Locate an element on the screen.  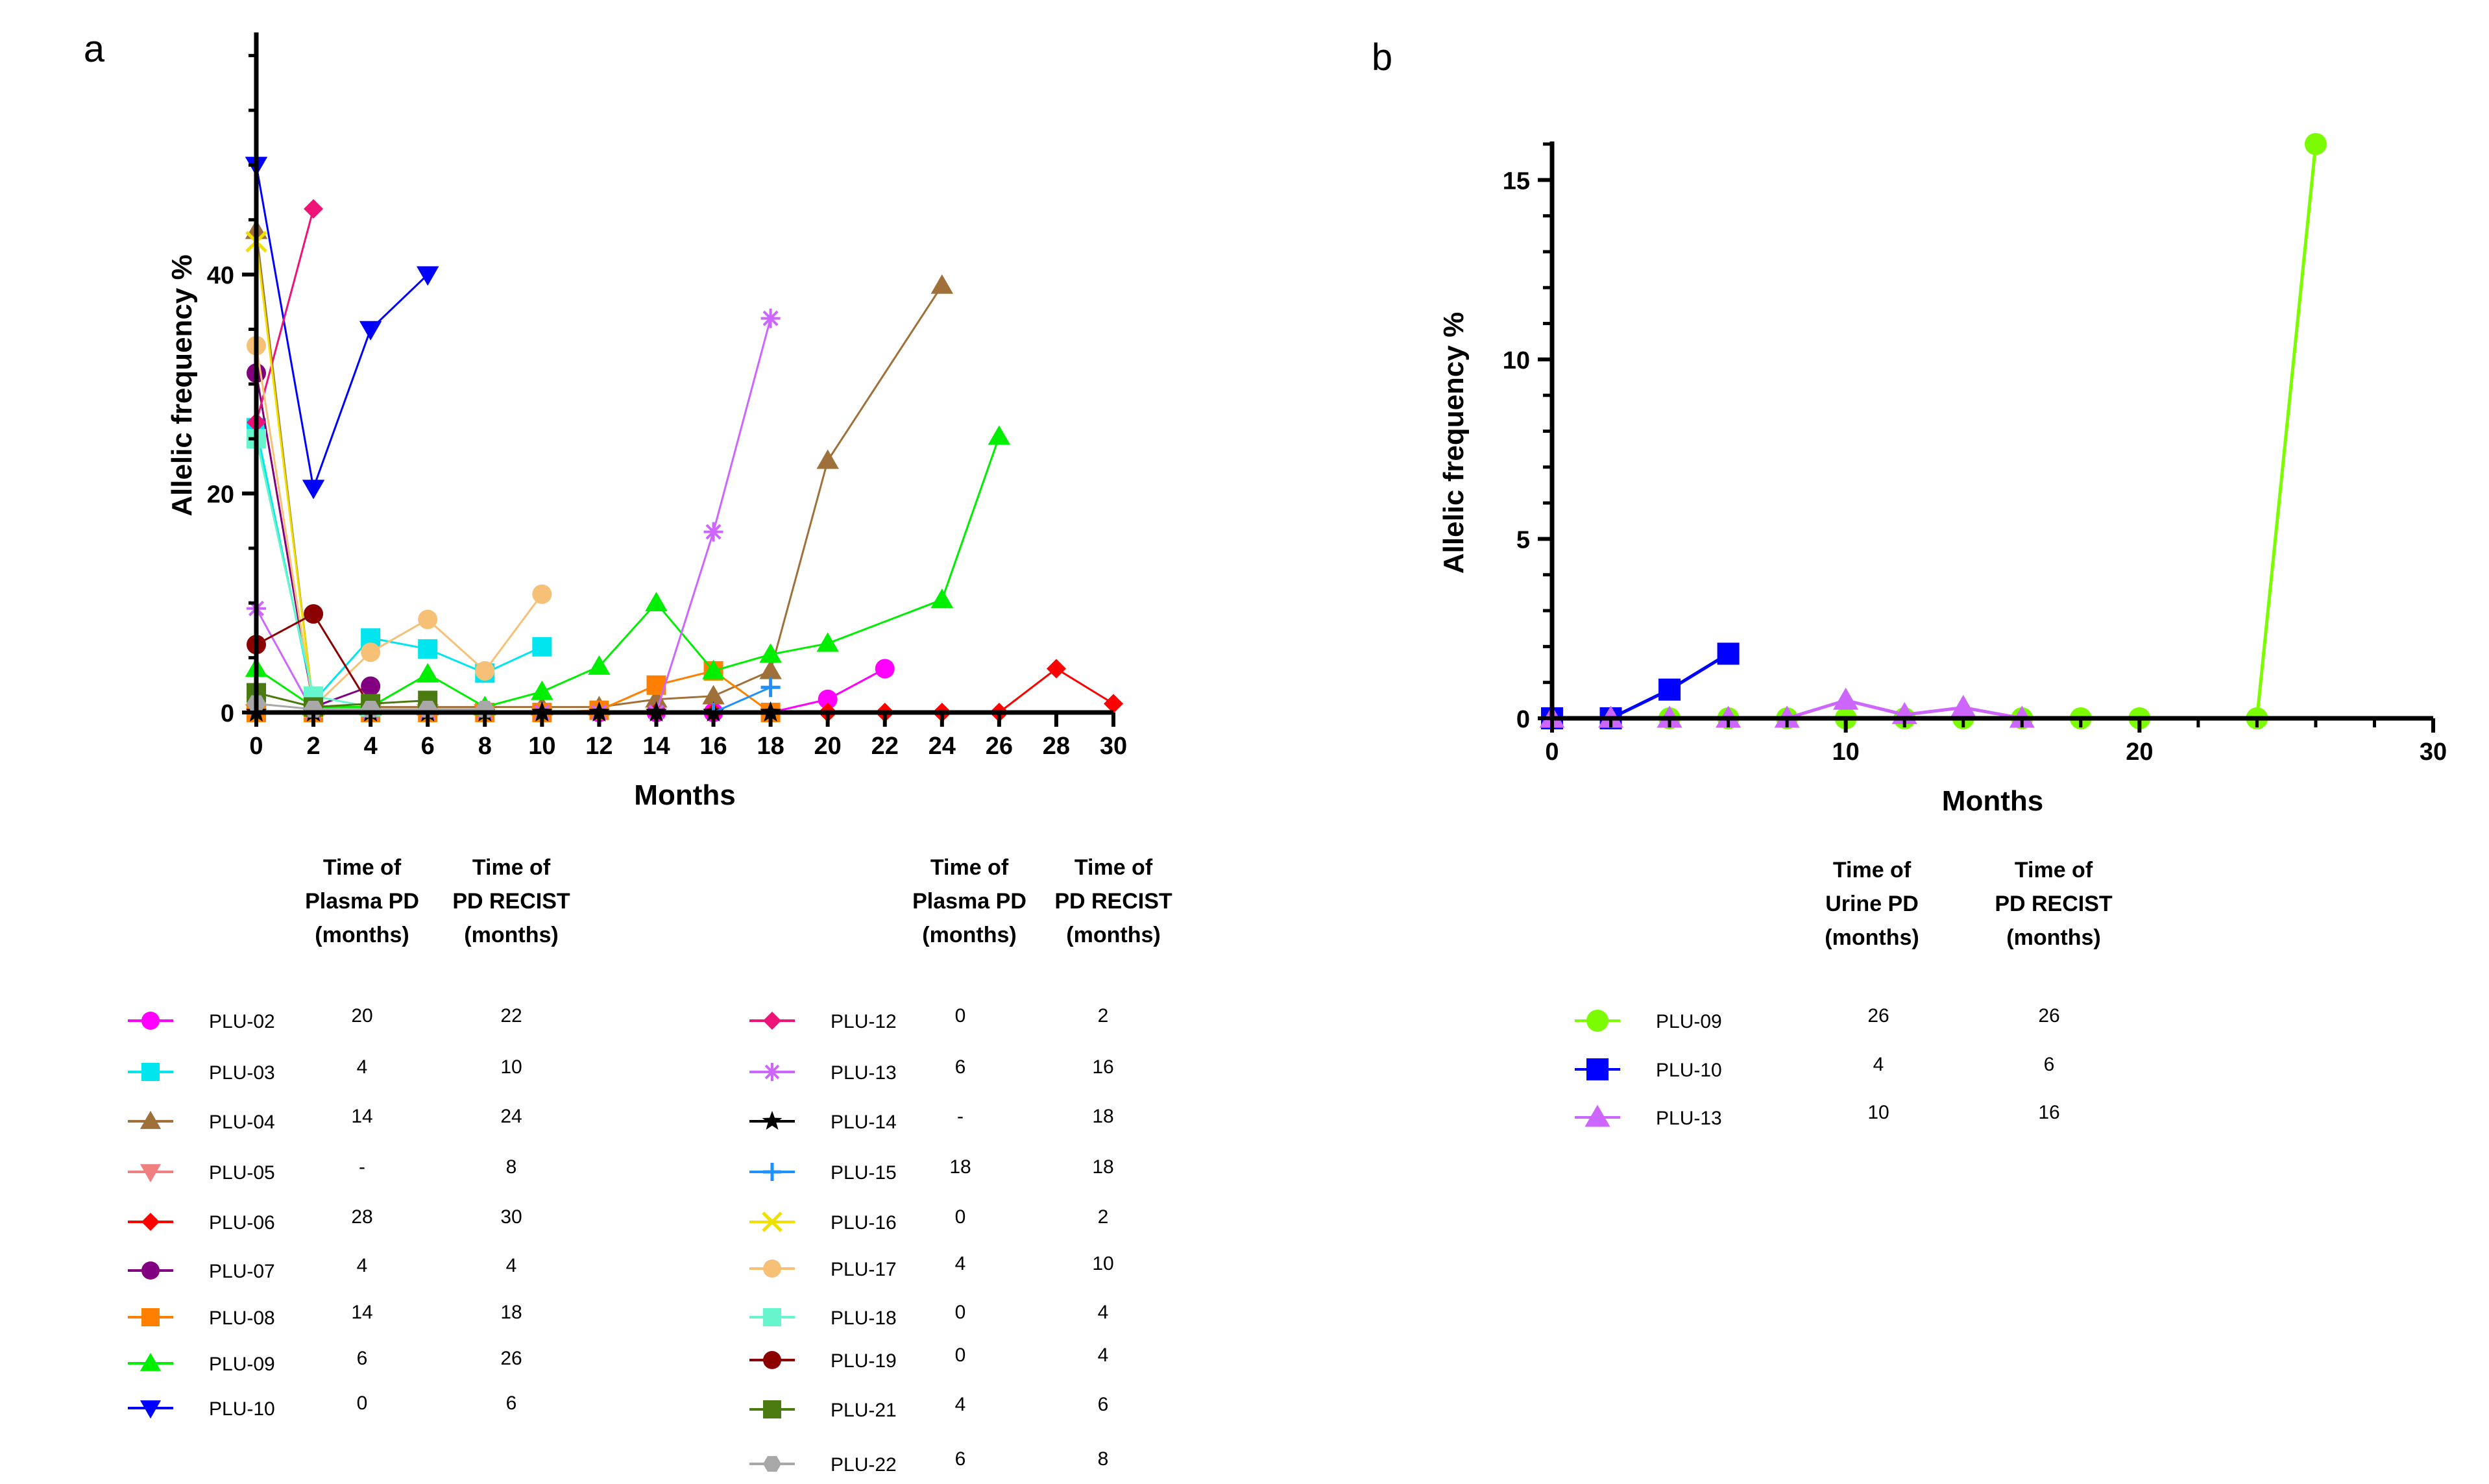
panel-b-x-tick-label-30: 30 is located at coordinates (2434, 752).